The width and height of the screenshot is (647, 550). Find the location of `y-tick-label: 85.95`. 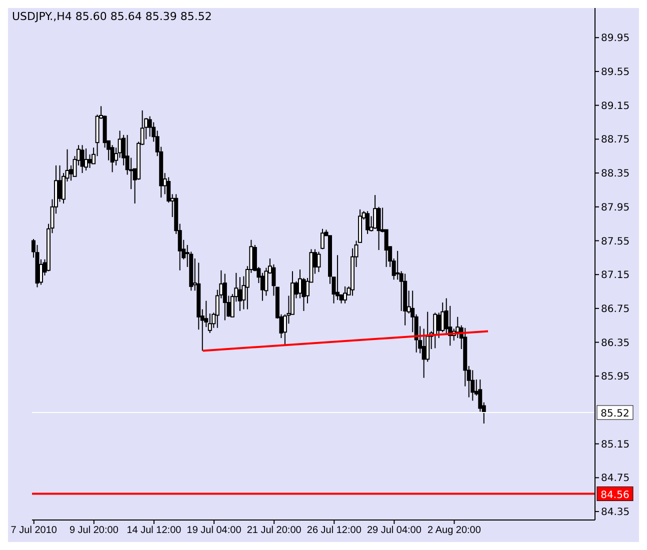

y-tick-label: 85.95 is located at coordinates (615, 377).